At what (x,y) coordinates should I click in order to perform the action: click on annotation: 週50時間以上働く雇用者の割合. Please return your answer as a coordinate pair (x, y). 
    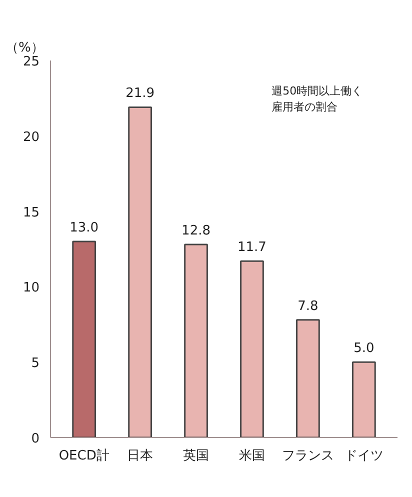
    Looking at the image, I should click on (317, 99).